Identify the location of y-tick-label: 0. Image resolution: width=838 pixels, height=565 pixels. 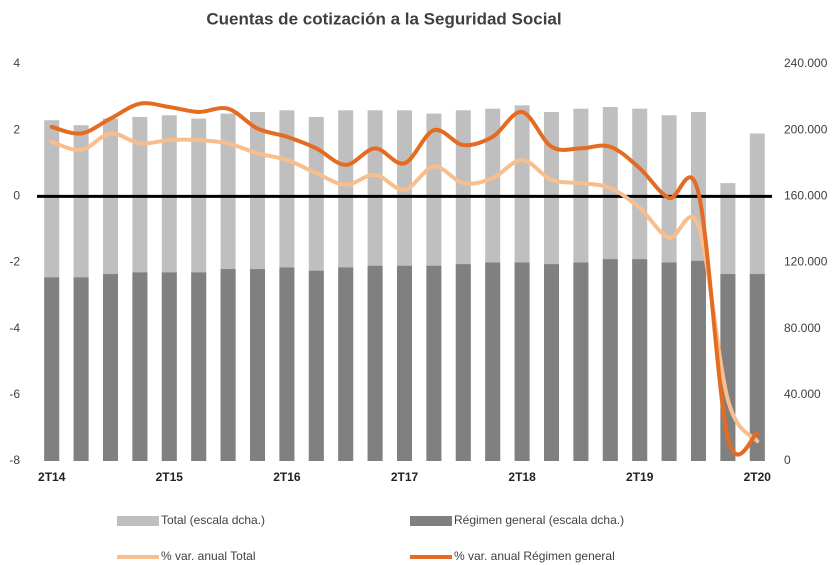
(16, 196).